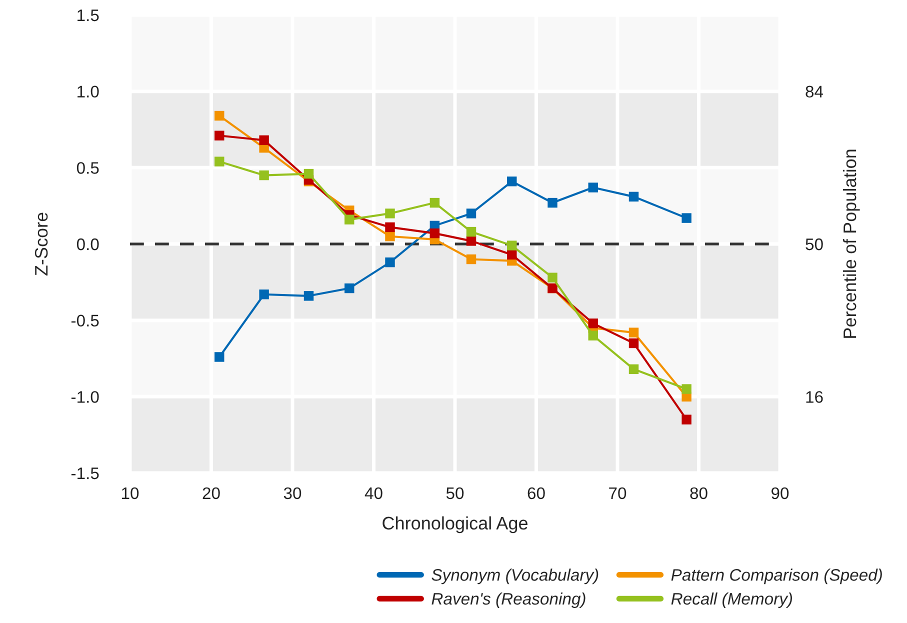  I want to click on x-tick-label: 80, so click(699, 493).